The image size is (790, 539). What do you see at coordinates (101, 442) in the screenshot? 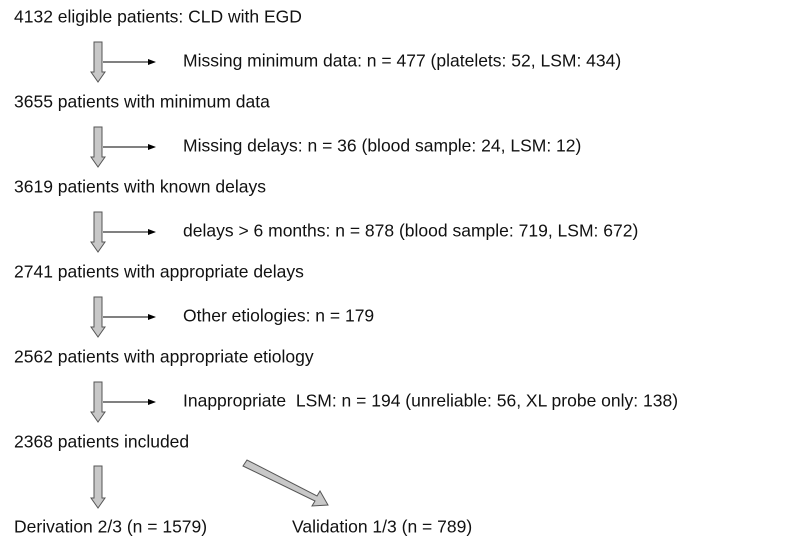
I see `step-label: 2368 patients included` at bounding box center [101, 442].